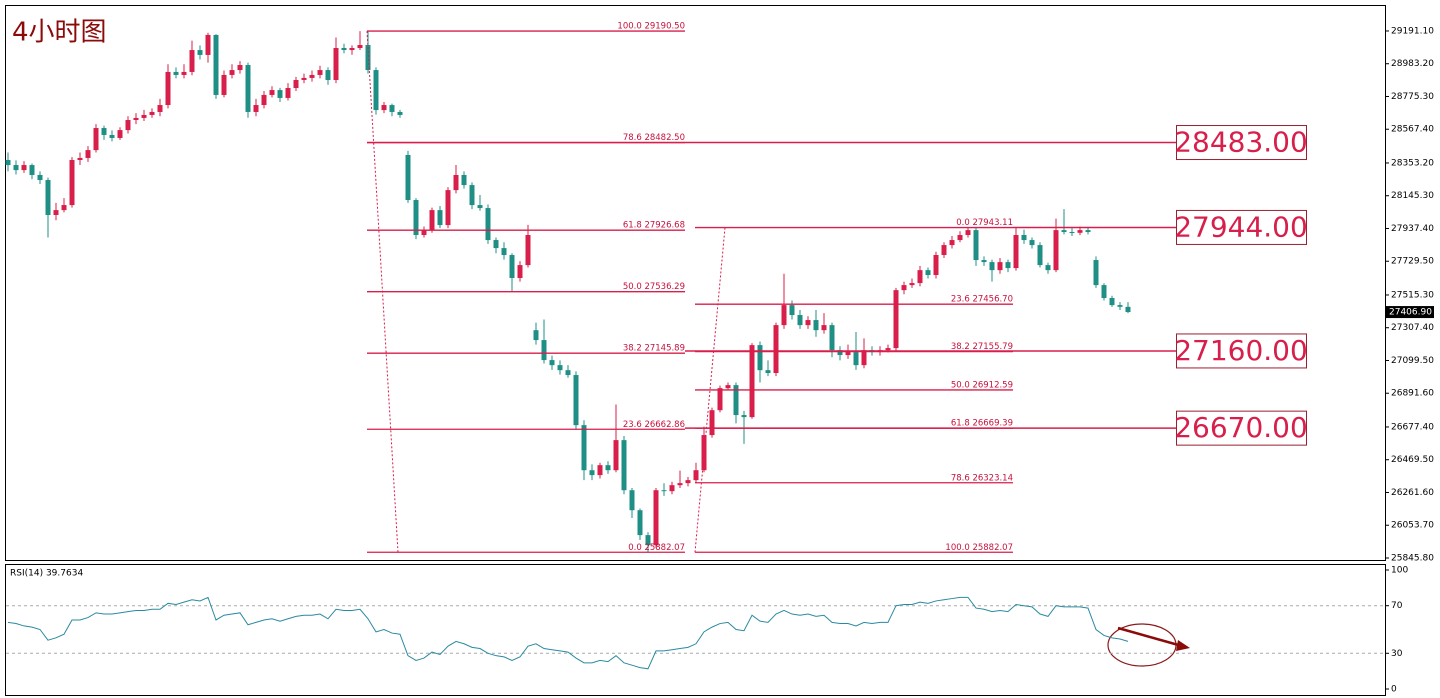 This screenshot has height=698, width=1440. Describe the element at coordinates (1150, 637) in the screenshot. I see `annotation-arrow` at that location.